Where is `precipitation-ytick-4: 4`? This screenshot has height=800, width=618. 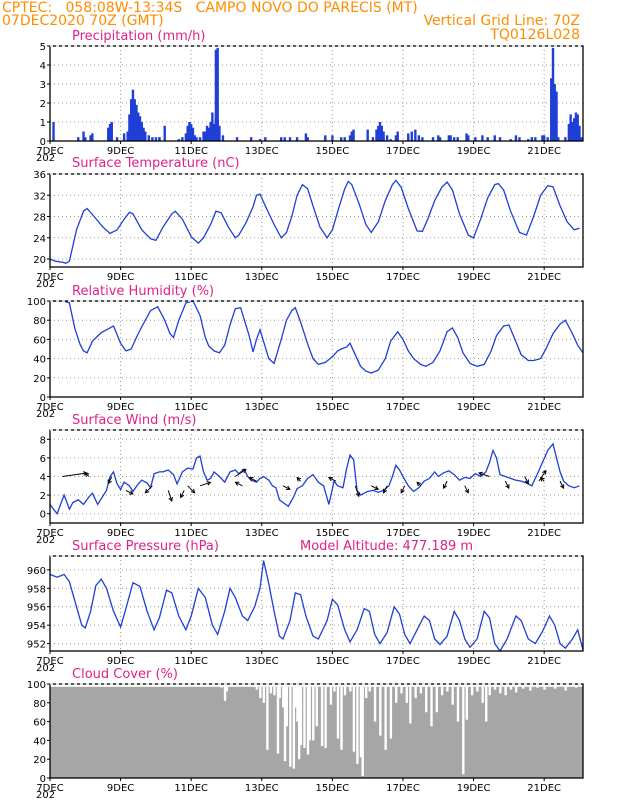
precipitation-ytick-4: 4 is located at coordinates (43, 66).